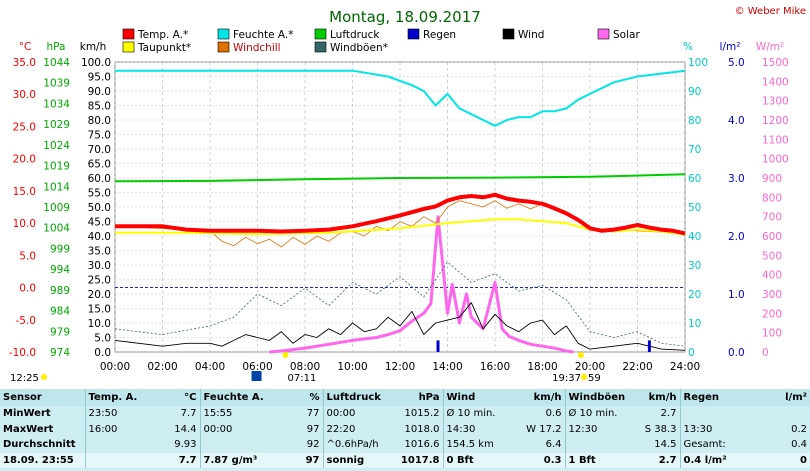 The width and height of the screenshot is (810, 471). What do you see at coordinates (772, 314) in the screenshot?
I see `solar-tick-label: 200` at bounding box center [772, 314].